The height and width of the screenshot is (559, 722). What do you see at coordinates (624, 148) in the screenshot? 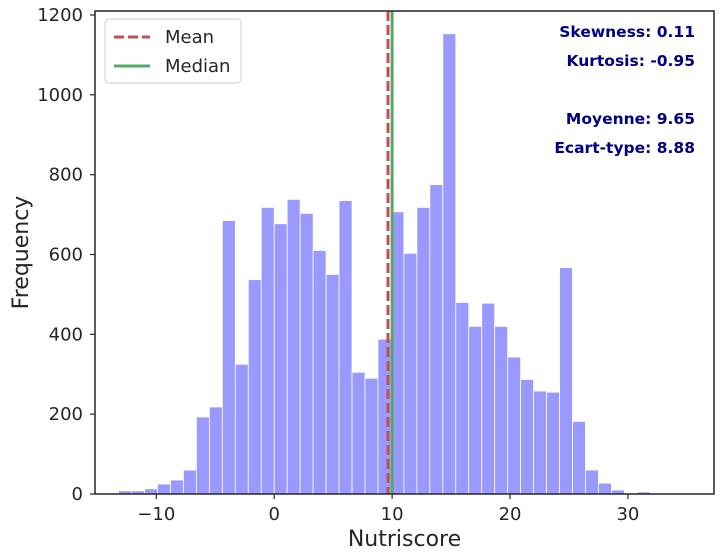
I see `std-annotation: Ecart-type: 8.88` at bounding box center [624, 148].